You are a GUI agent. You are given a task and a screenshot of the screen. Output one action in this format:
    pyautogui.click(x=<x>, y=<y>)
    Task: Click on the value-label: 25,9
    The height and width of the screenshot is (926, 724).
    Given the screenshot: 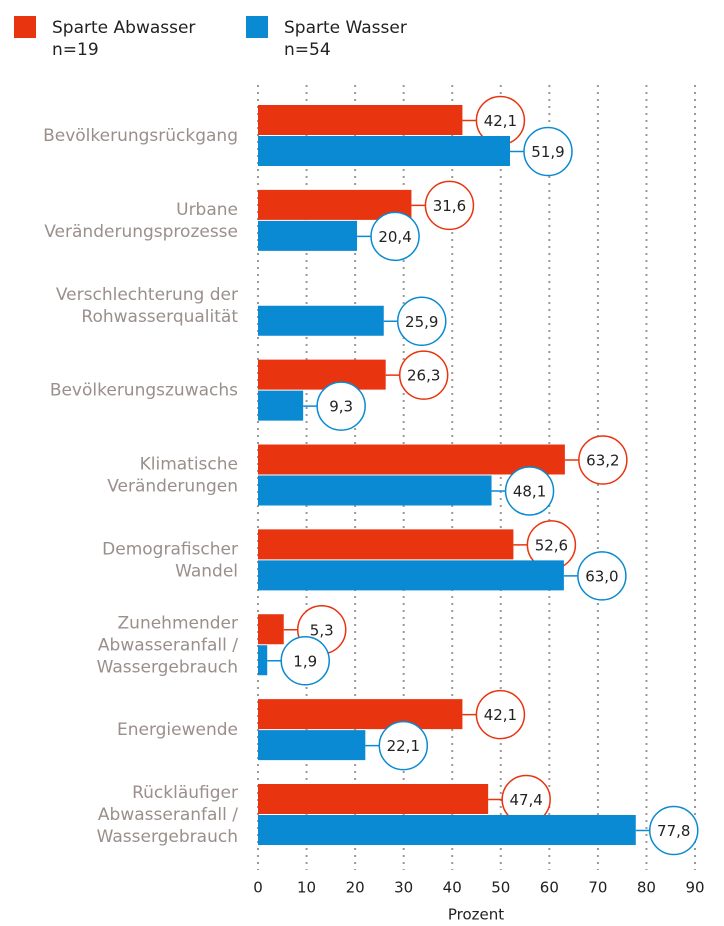 What is the action you would take?
    pyautogui.click(x=421, y=322)
    